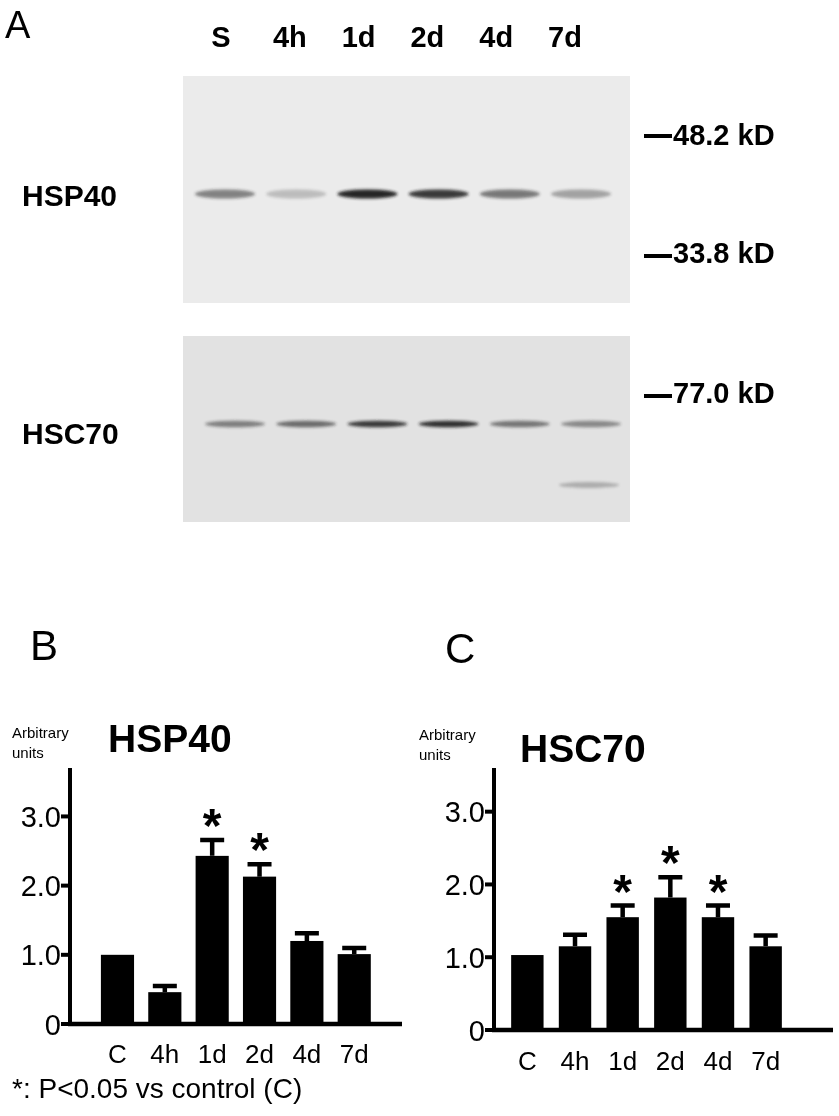 Image resolution: width=839 pixels, height=1116 pixels. I want to click on category-label: 4d, so click(496, 37).